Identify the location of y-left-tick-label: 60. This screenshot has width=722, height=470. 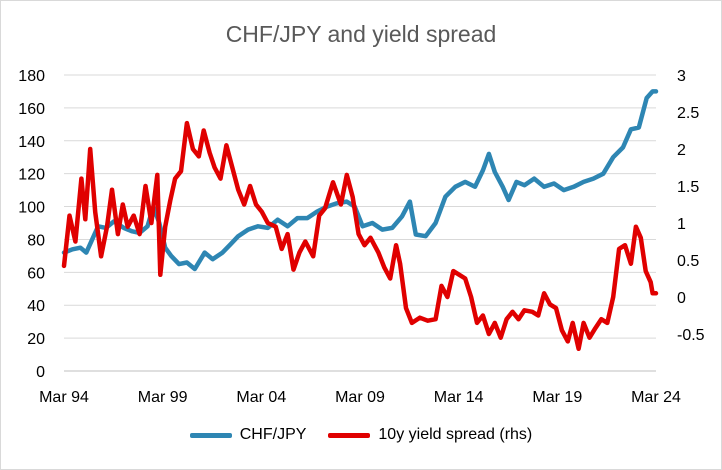
(36, 273).